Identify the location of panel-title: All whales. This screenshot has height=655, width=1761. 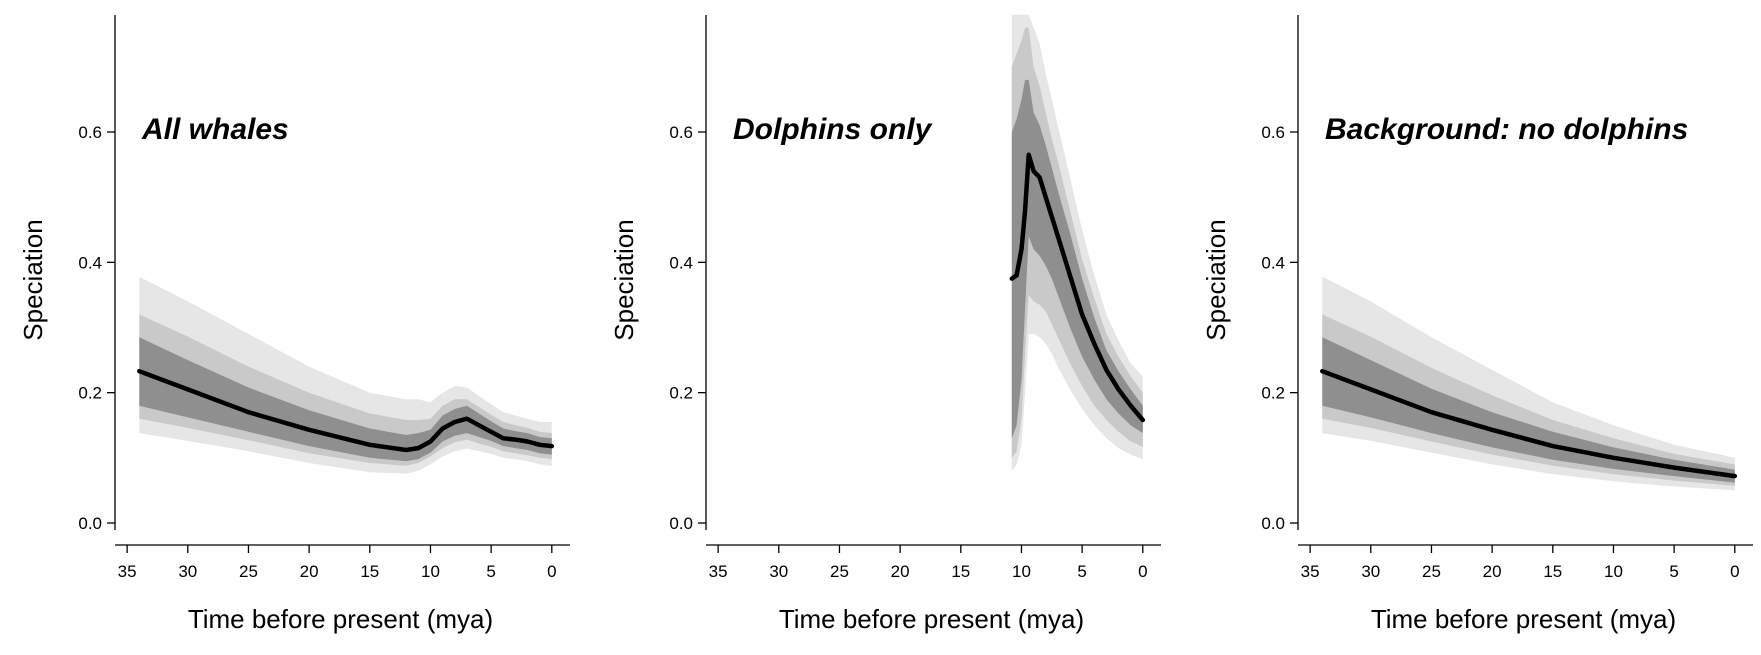
(215, 129).